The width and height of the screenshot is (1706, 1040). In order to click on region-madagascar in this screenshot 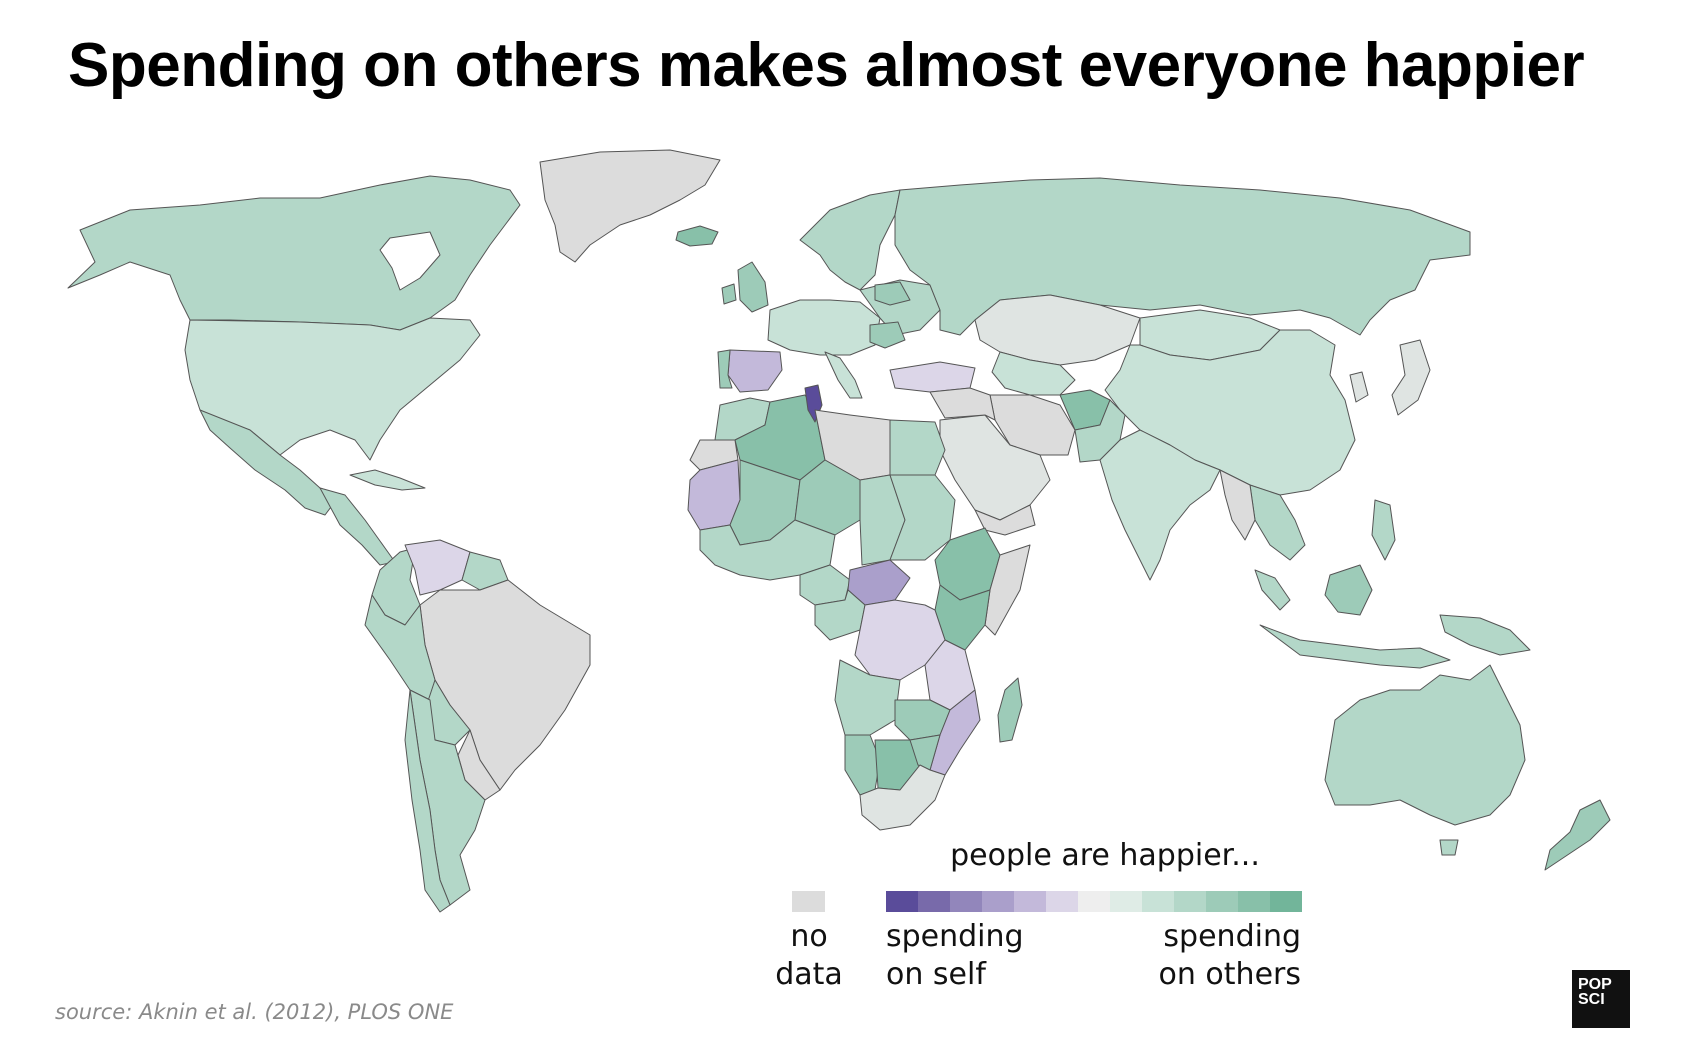, I will do `click(1010, 710)`.